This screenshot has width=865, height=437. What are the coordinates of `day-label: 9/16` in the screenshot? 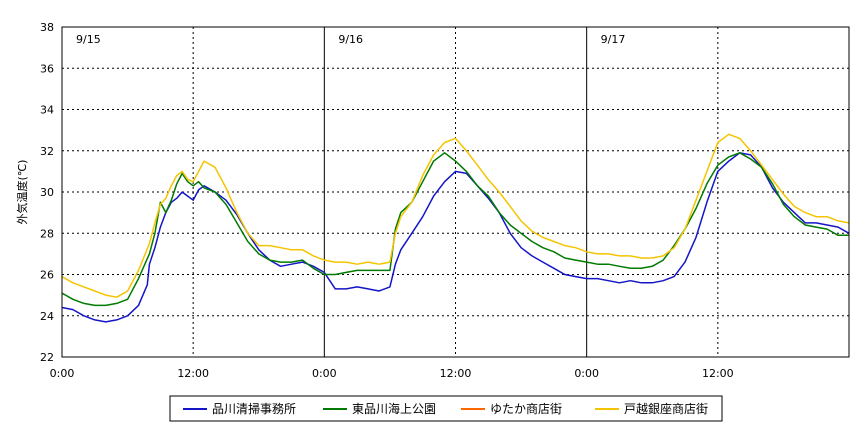 It's located at (350, 39).